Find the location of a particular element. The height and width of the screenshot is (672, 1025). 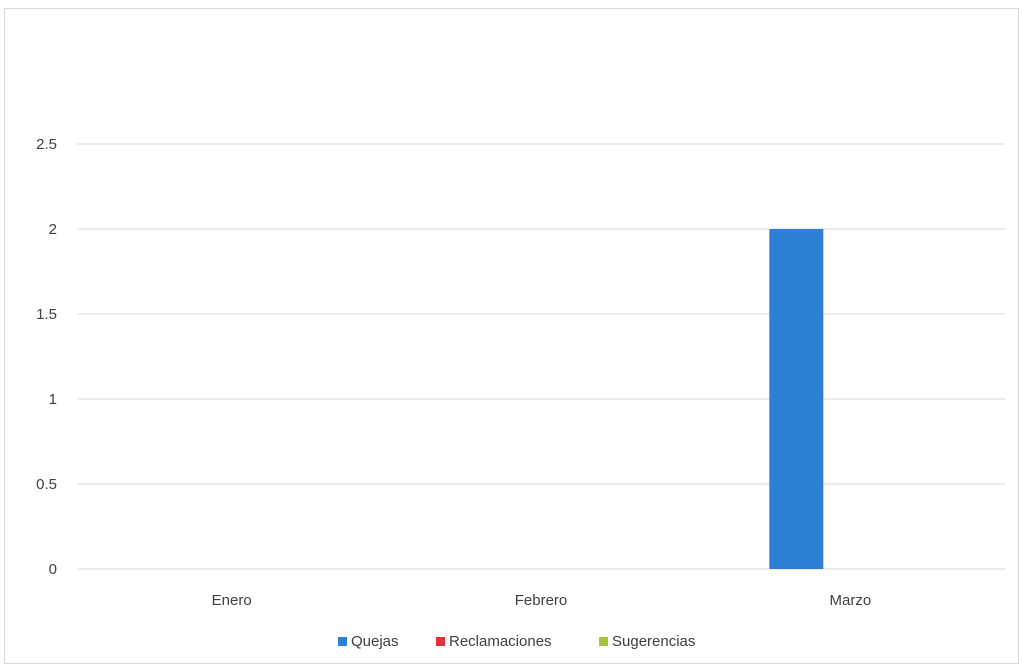

legend-swatch-sugerencias is located at coordinates (603, 641).